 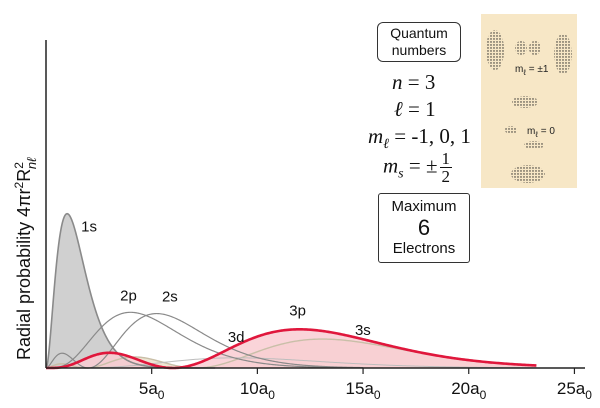 What do you see at coordinates (19, 165) in the screenshot?
I see `y-axis-label-sup2: 2` at bounding box center [19, 165].